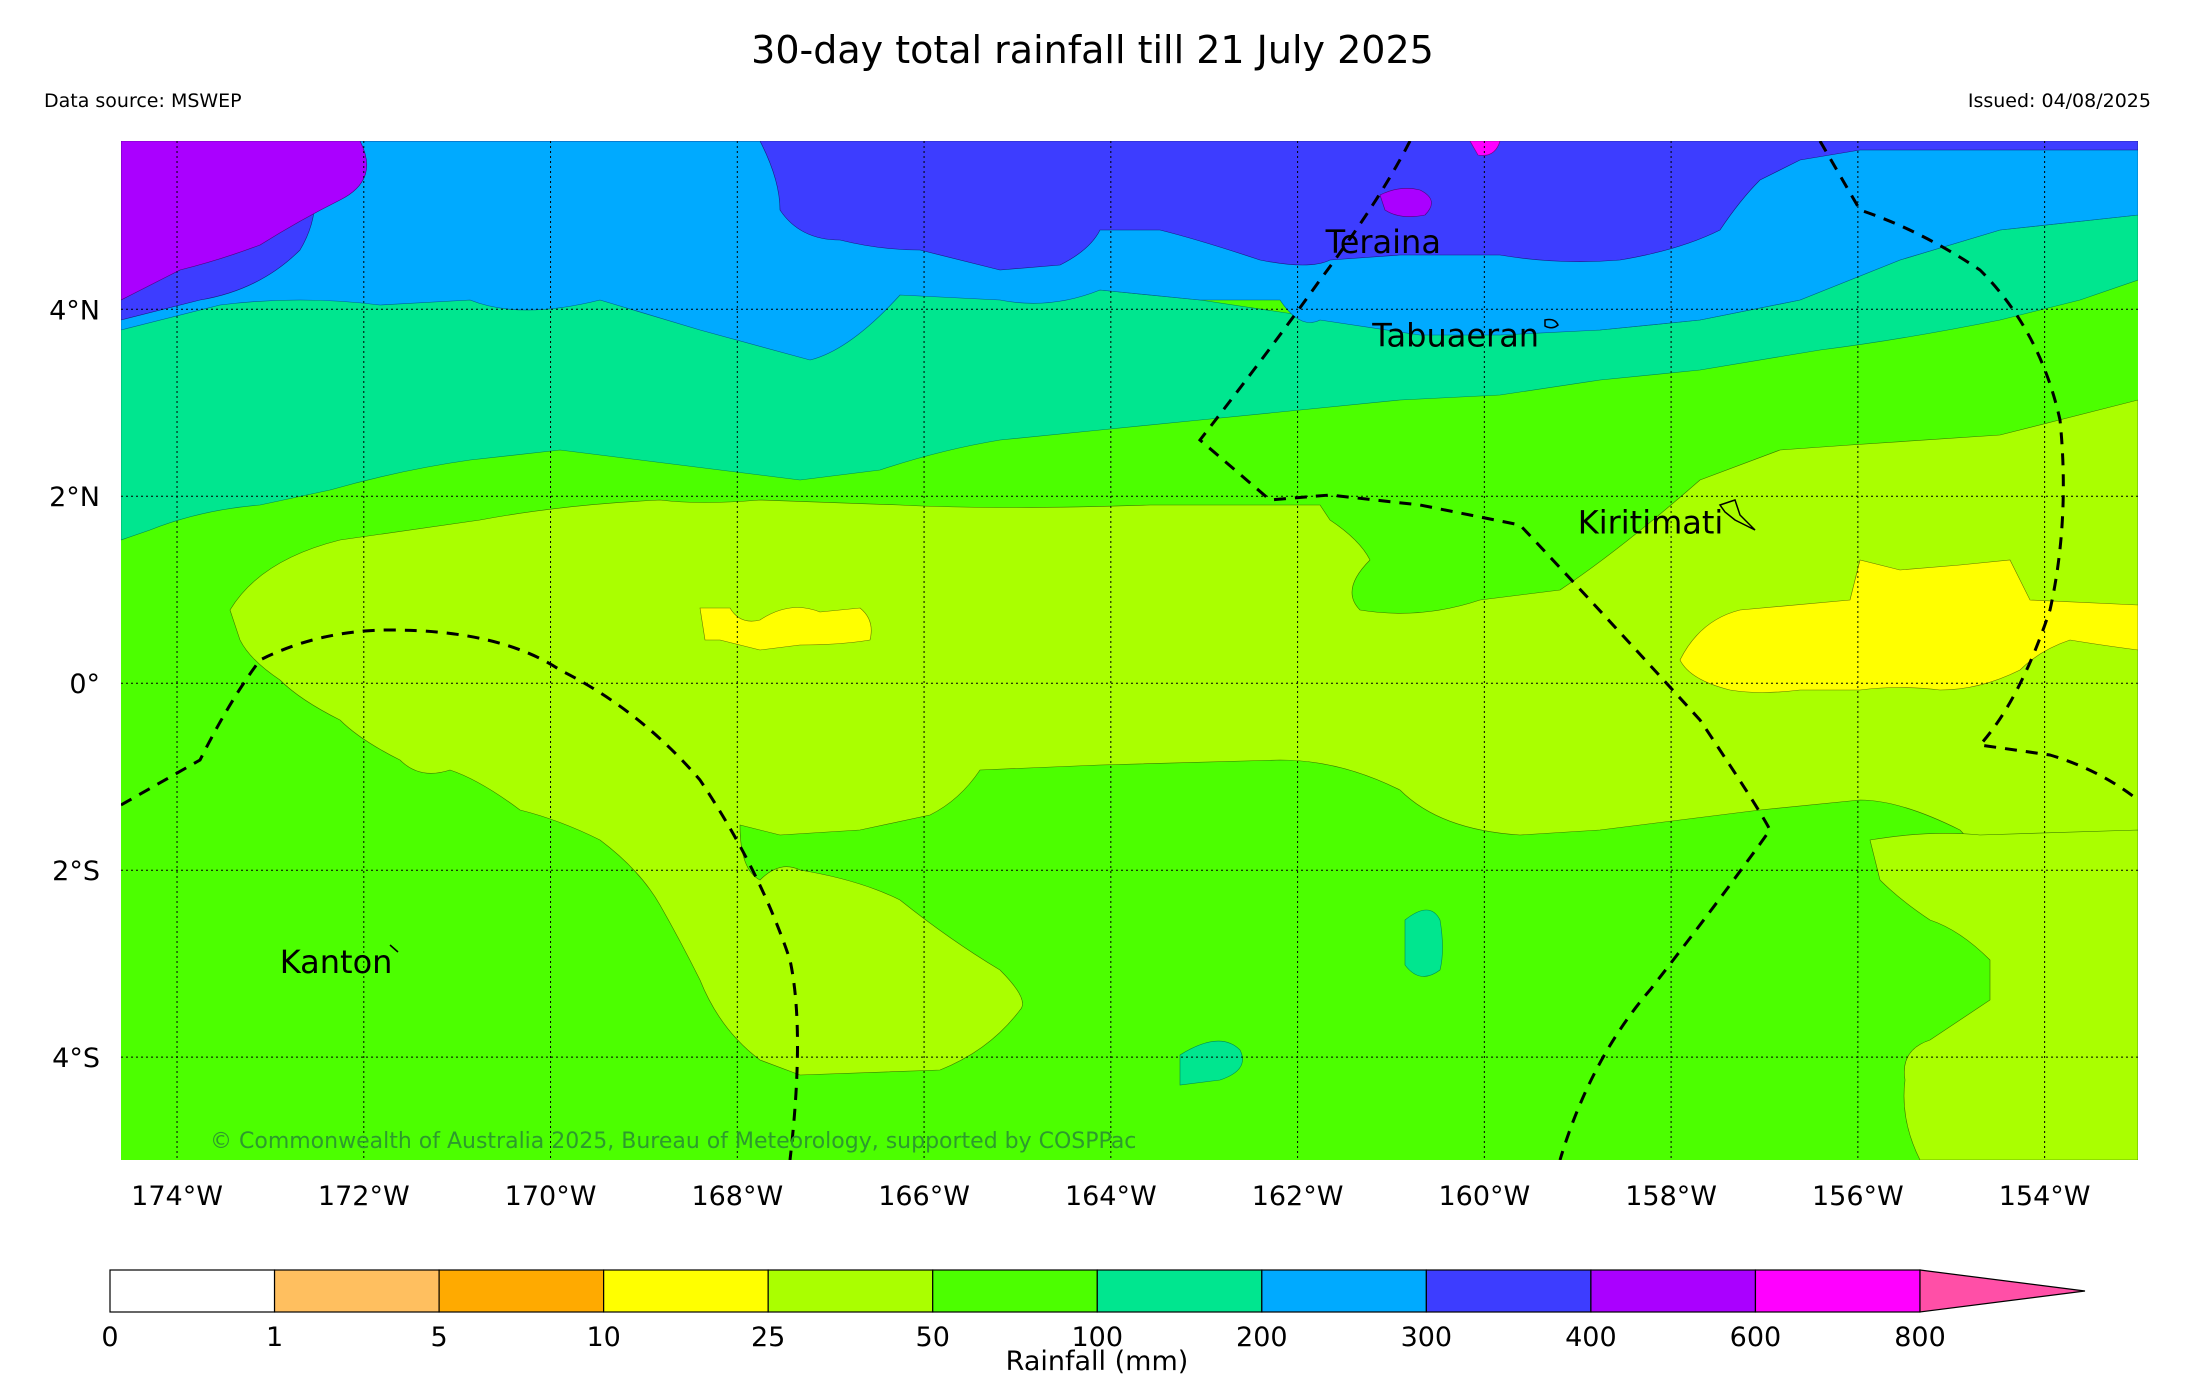  What do you see at coordinates (1097, 1337) in the screenshot?
I see `colorbar-tick-label: 100` at bounding box center [1097, 1337].